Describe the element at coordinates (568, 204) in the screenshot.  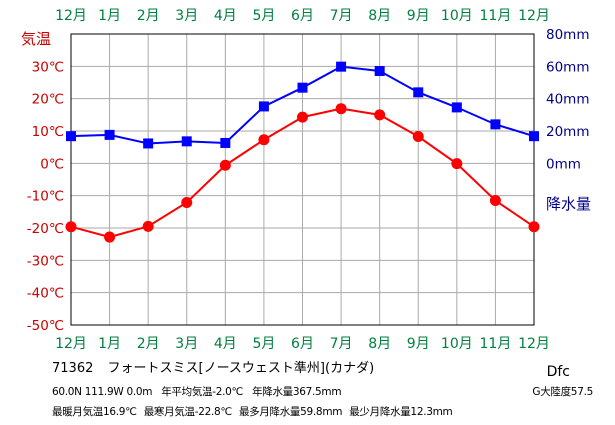
I see `precipitation-axis-title: 降水量` at that location.